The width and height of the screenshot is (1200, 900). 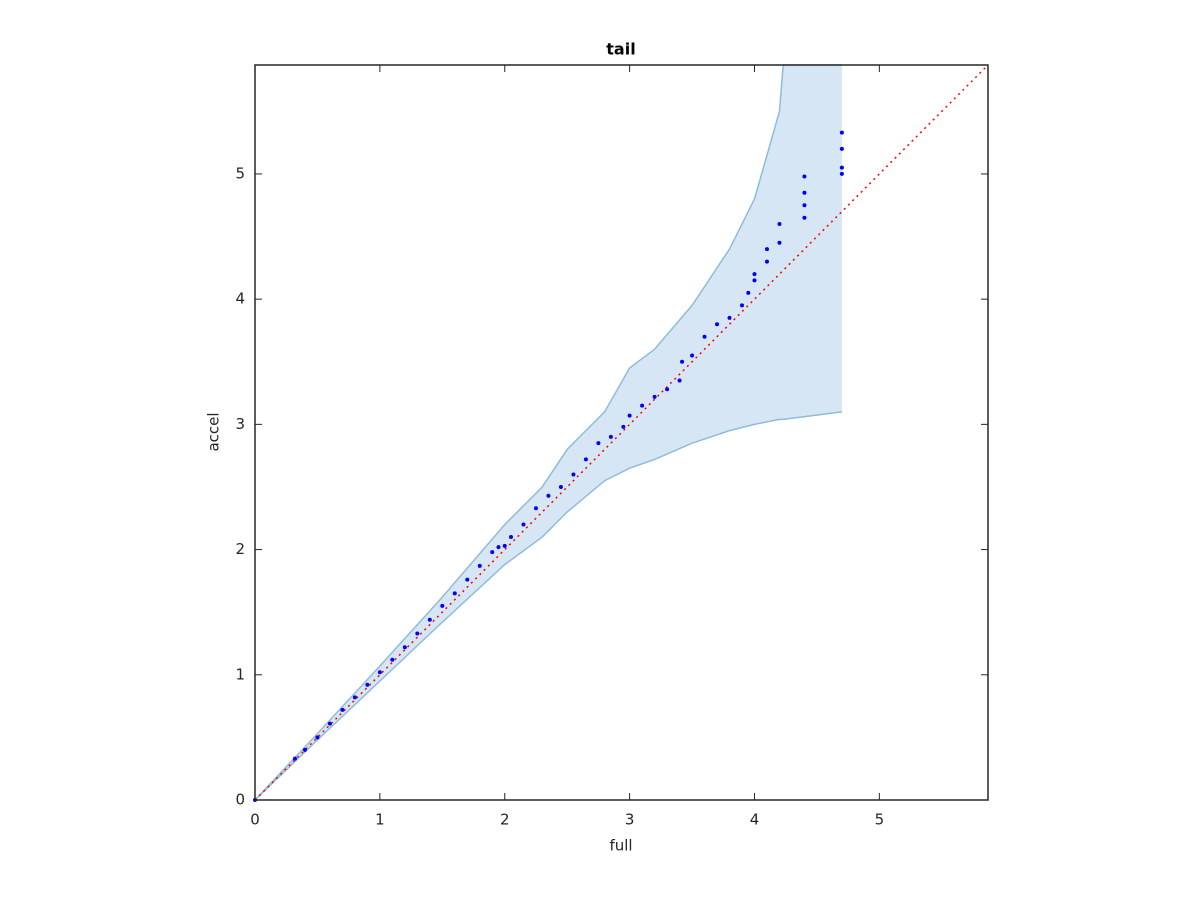 I want to click on y-tick-label: 3, so click(x=240, y=424).